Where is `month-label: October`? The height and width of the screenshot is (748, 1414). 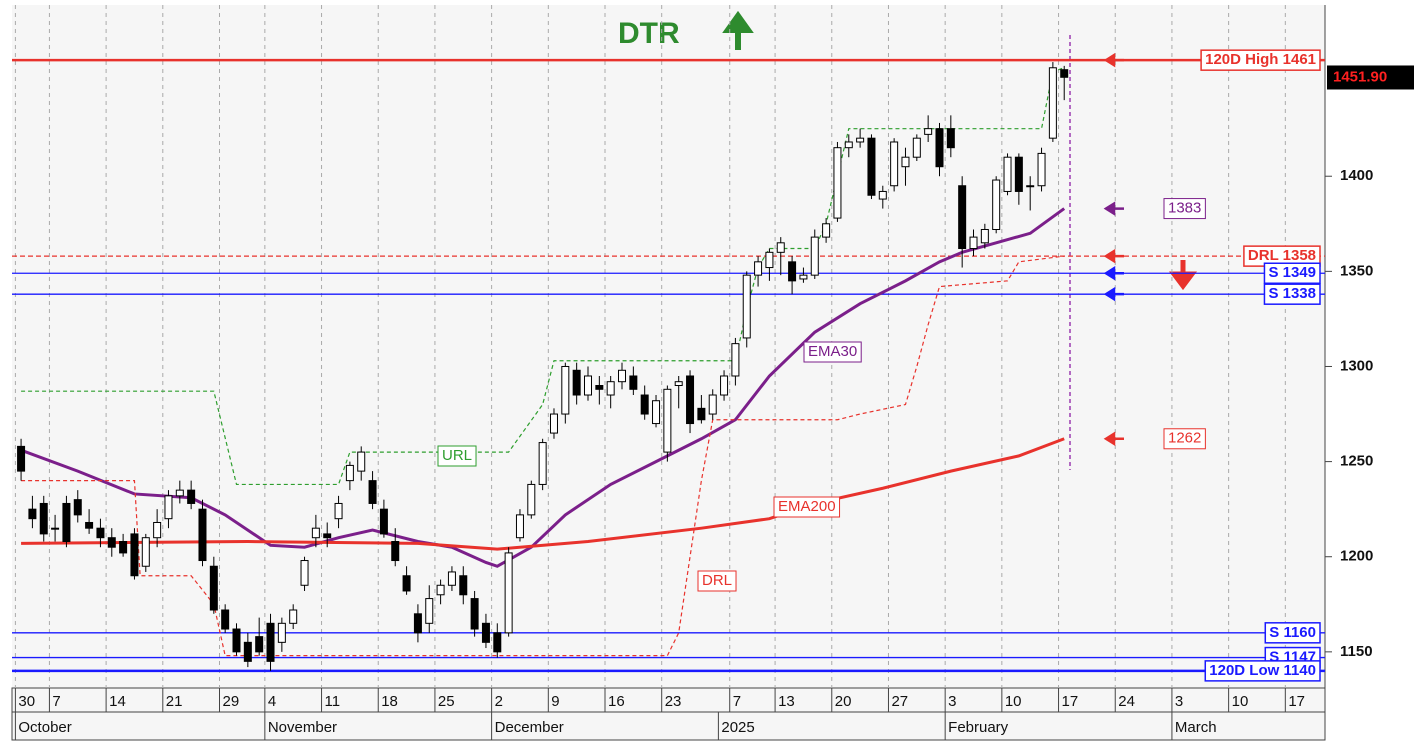
month-label: October is located at coordinates (44, 727).